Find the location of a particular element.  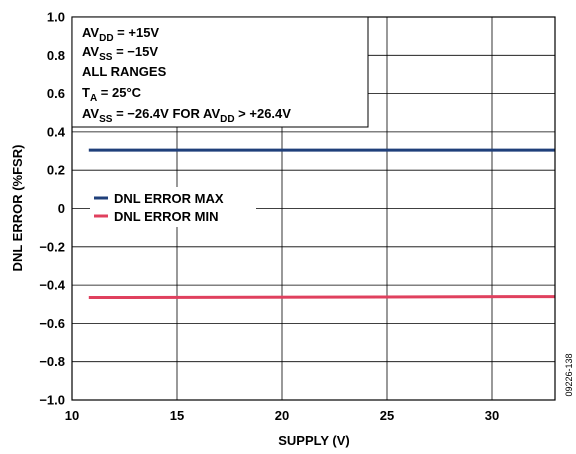

y-tick-label: −0.4 is located at coordinates (52, 285).